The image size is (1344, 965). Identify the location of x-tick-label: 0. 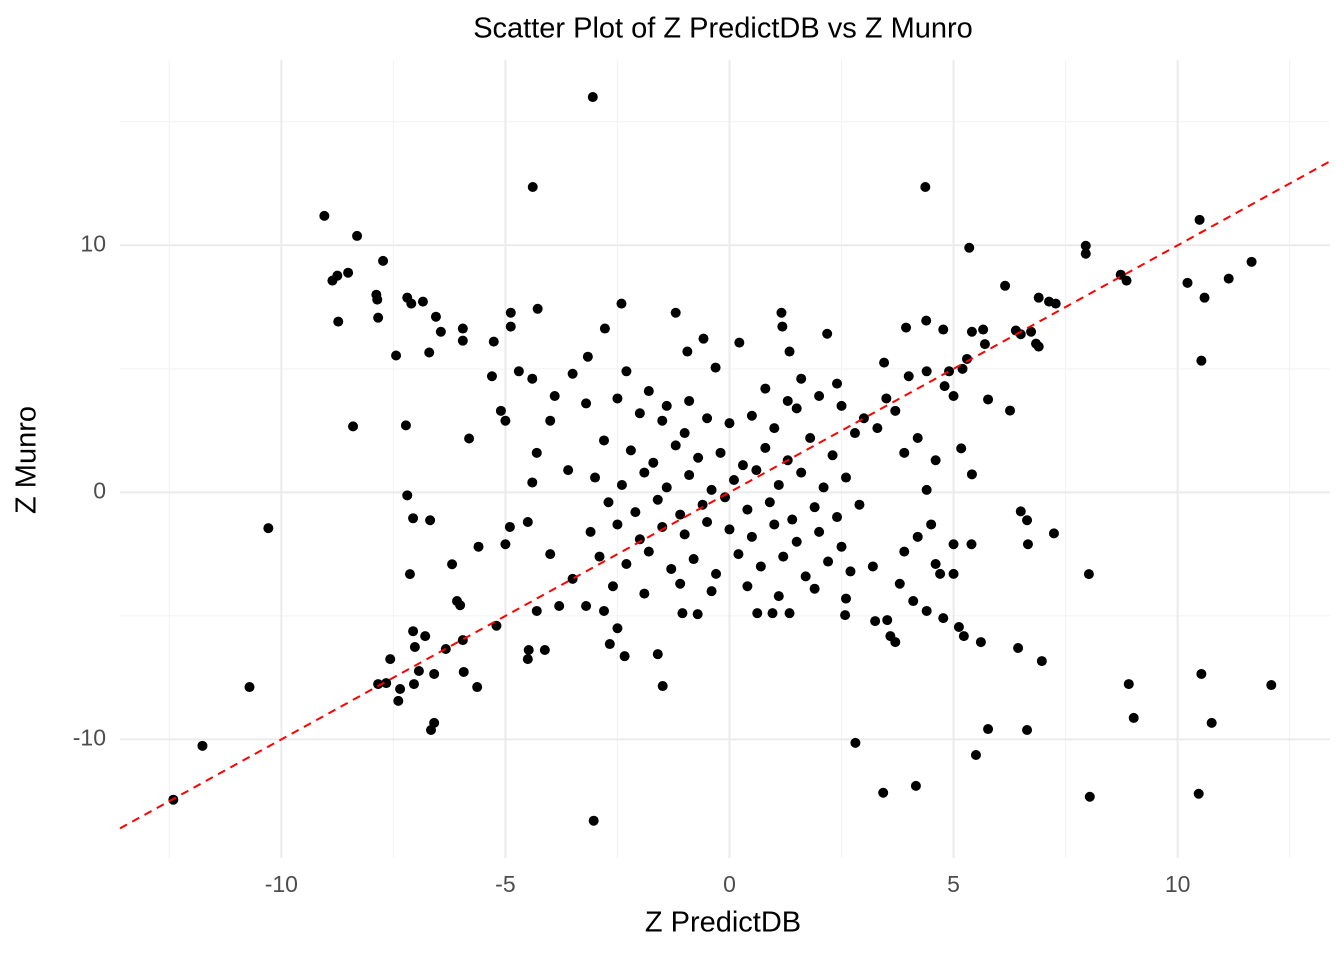
(729, 884).